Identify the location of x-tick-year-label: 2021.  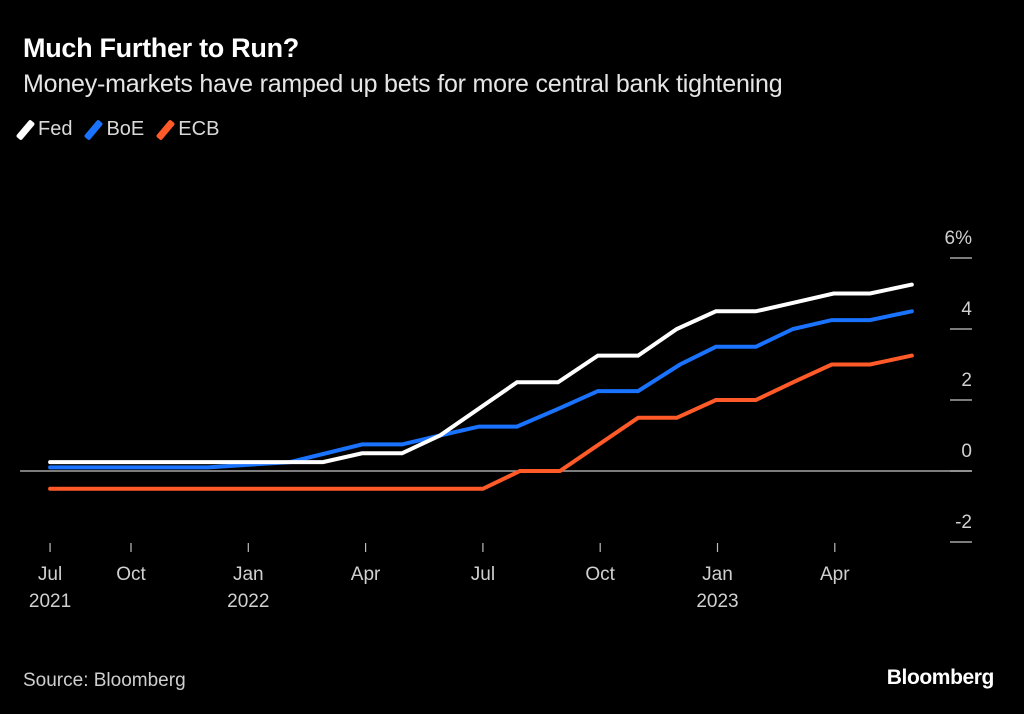
(50, 601).